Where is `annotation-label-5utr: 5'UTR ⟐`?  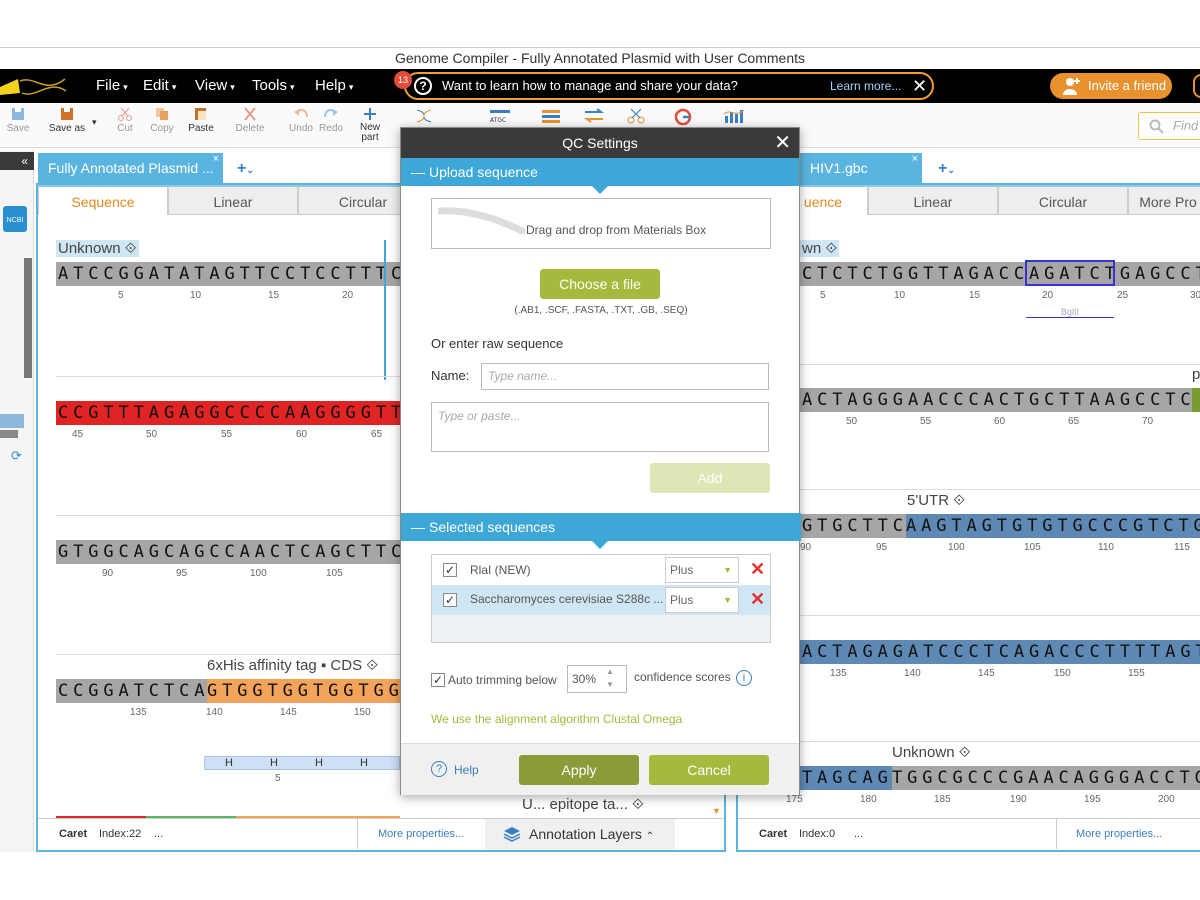 annotation-label-5utr: 5'UTR ⟐ is located at coordinates (936, 500).